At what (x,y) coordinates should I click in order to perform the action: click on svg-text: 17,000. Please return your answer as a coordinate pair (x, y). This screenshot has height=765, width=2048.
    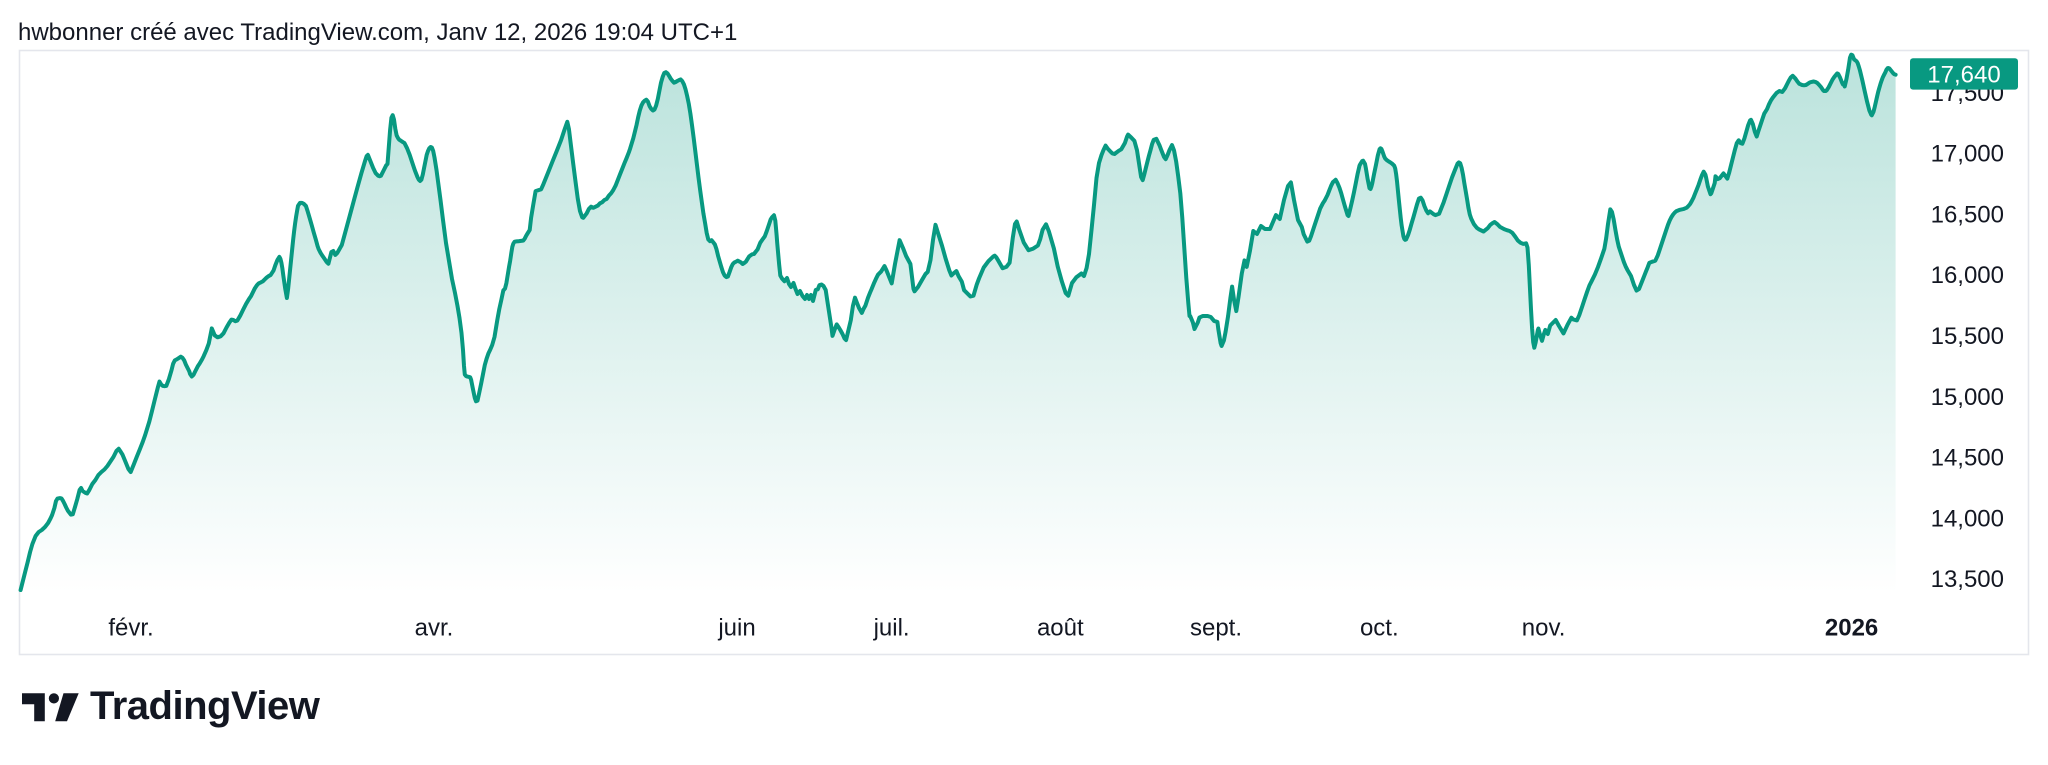
    Looking at the image, I should click on (1967, 154).